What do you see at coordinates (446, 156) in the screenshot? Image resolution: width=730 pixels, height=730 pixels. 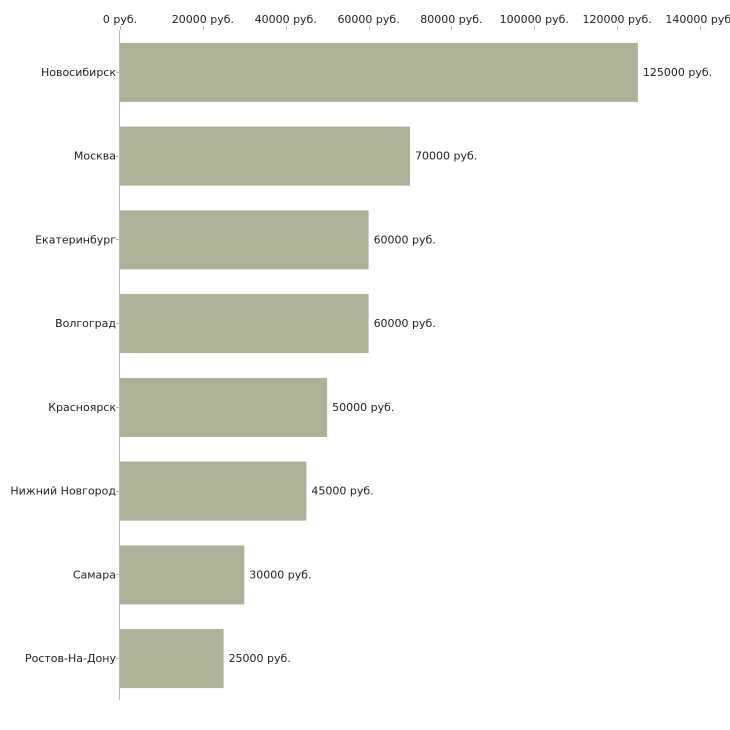 I see `data-label-2: 70000 руб.` at bounding box center [446, 156].